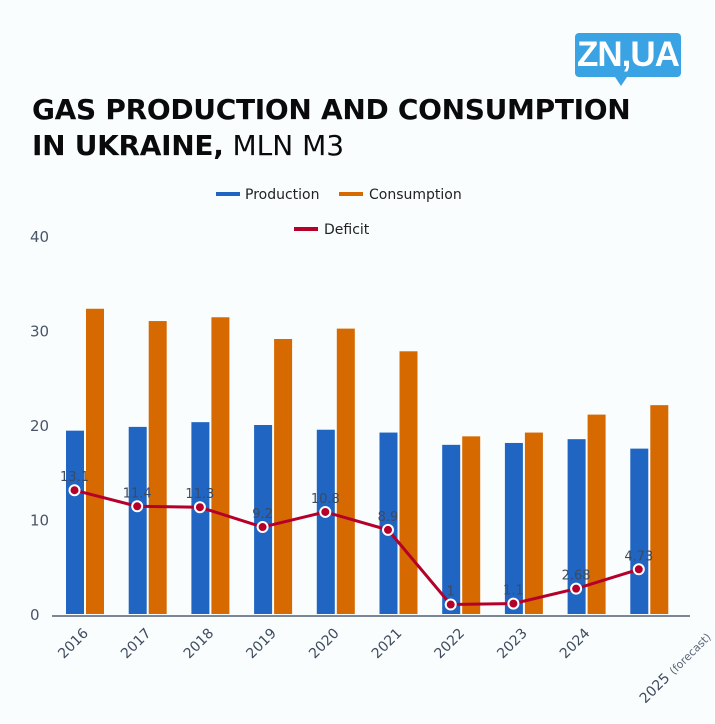 The width and height of the screenshot is (715, 724). What do you see at coordinates (357, 547) in the screenshot?
I see `deficit-line` at bounding box center [357, 547].